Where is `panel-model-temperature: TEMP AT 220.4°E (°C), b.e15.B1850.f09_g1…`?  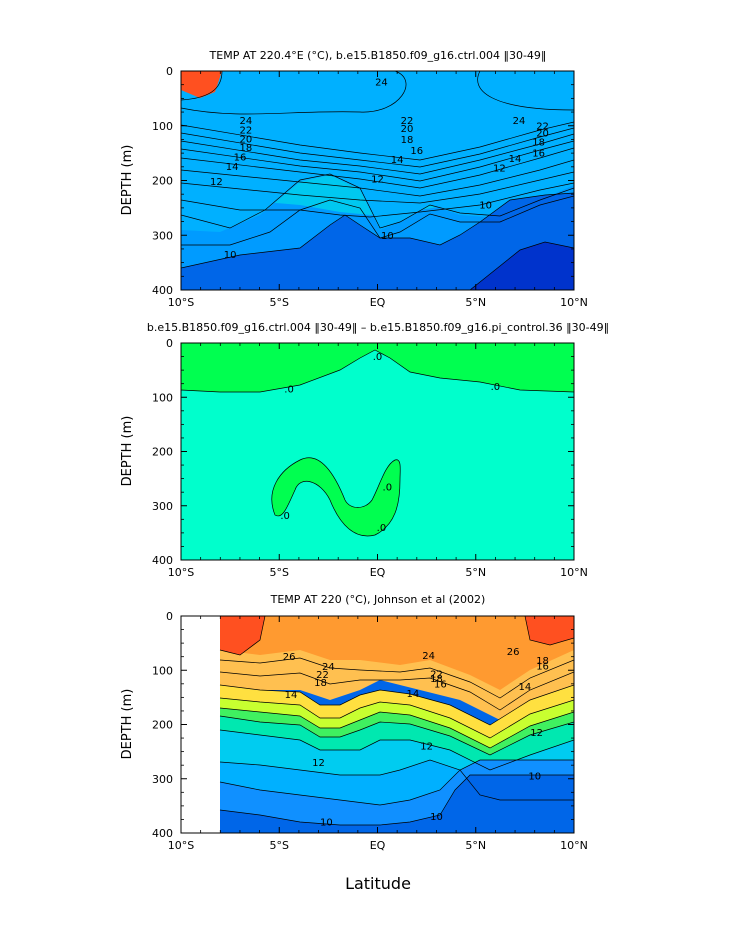
panel-model-temperature: TEMP AT 220.4°E (°C), b.e15.B1850.f09_g1… is located at coordinates (377, 170).